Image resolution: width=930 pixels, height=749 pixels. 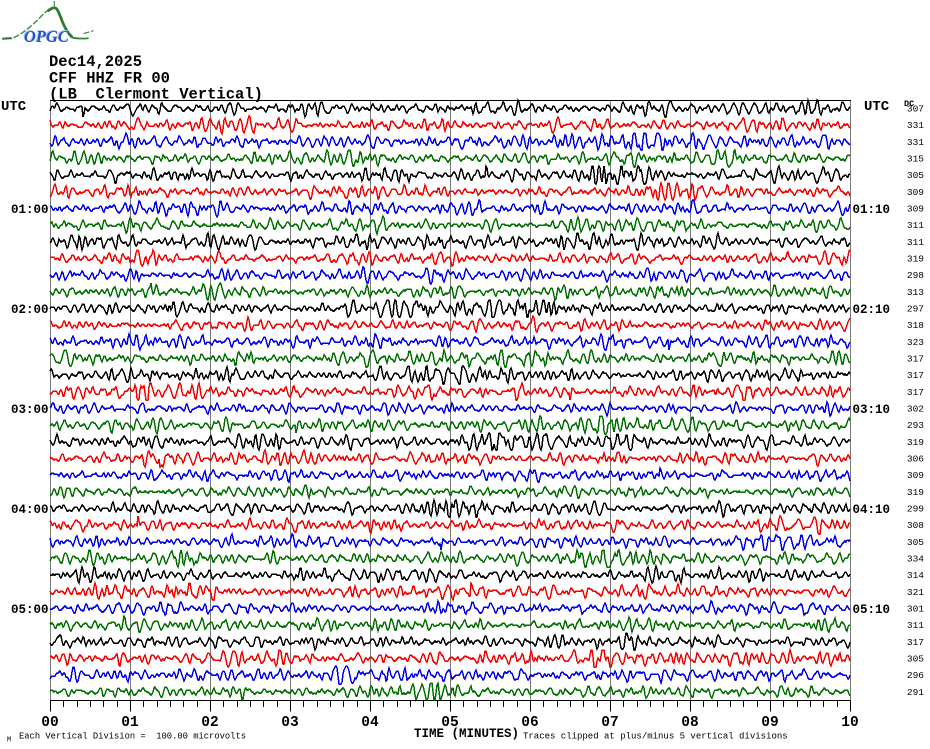 I want to click on svg-text: 05:00, so click(x=30, y=610).